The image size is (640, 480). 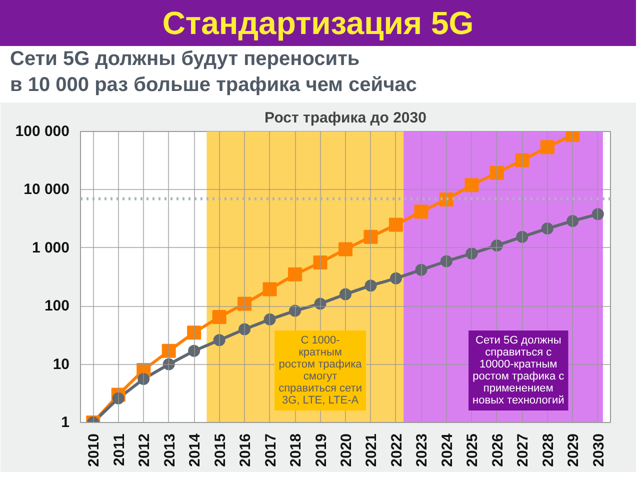 I want to click on y-tick-label: 100, so click(x=57, y=306).